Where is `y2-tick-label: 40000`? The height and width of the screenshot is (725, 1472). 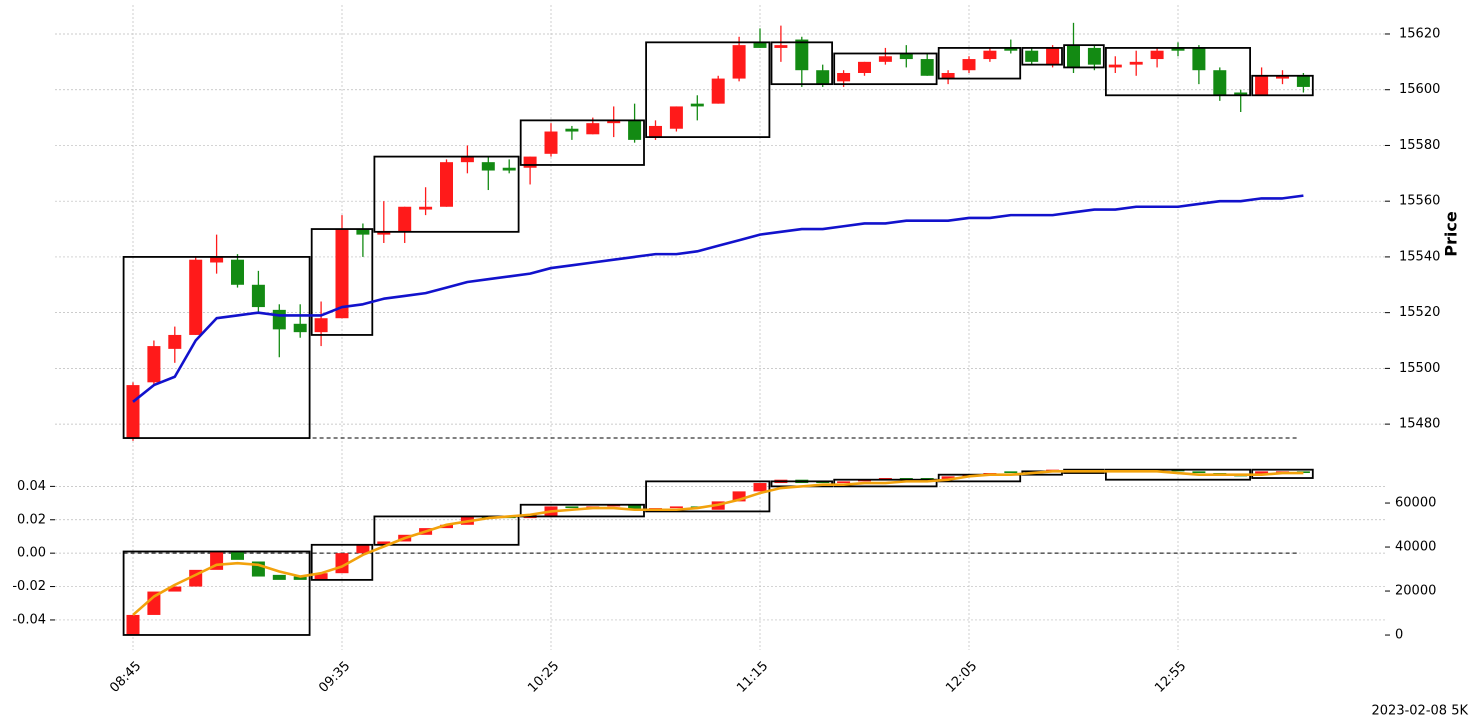 y2-tick-label: 40000 is located at coordinates (1415, 547).